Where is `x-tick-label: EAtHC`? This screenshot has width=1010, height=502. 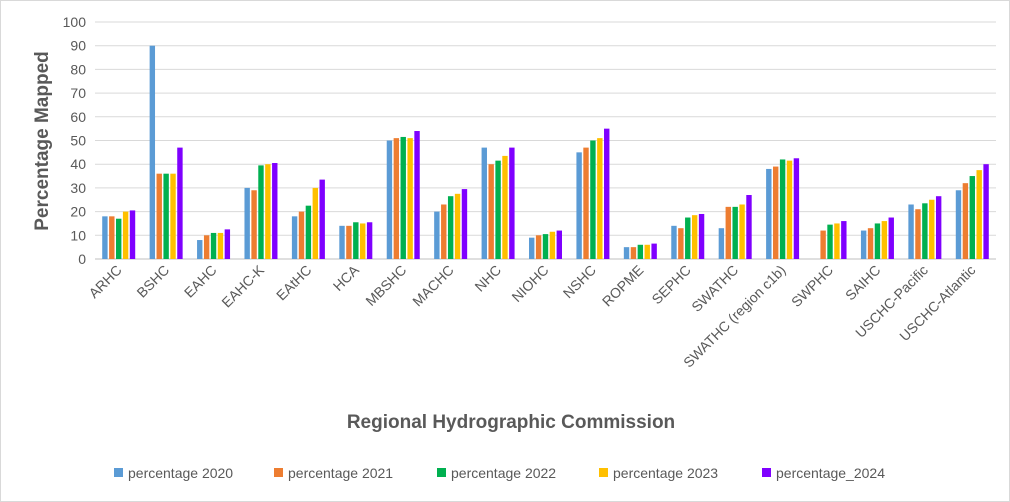
x-tick-label: EAtHC is located at coordinates (294, 283).